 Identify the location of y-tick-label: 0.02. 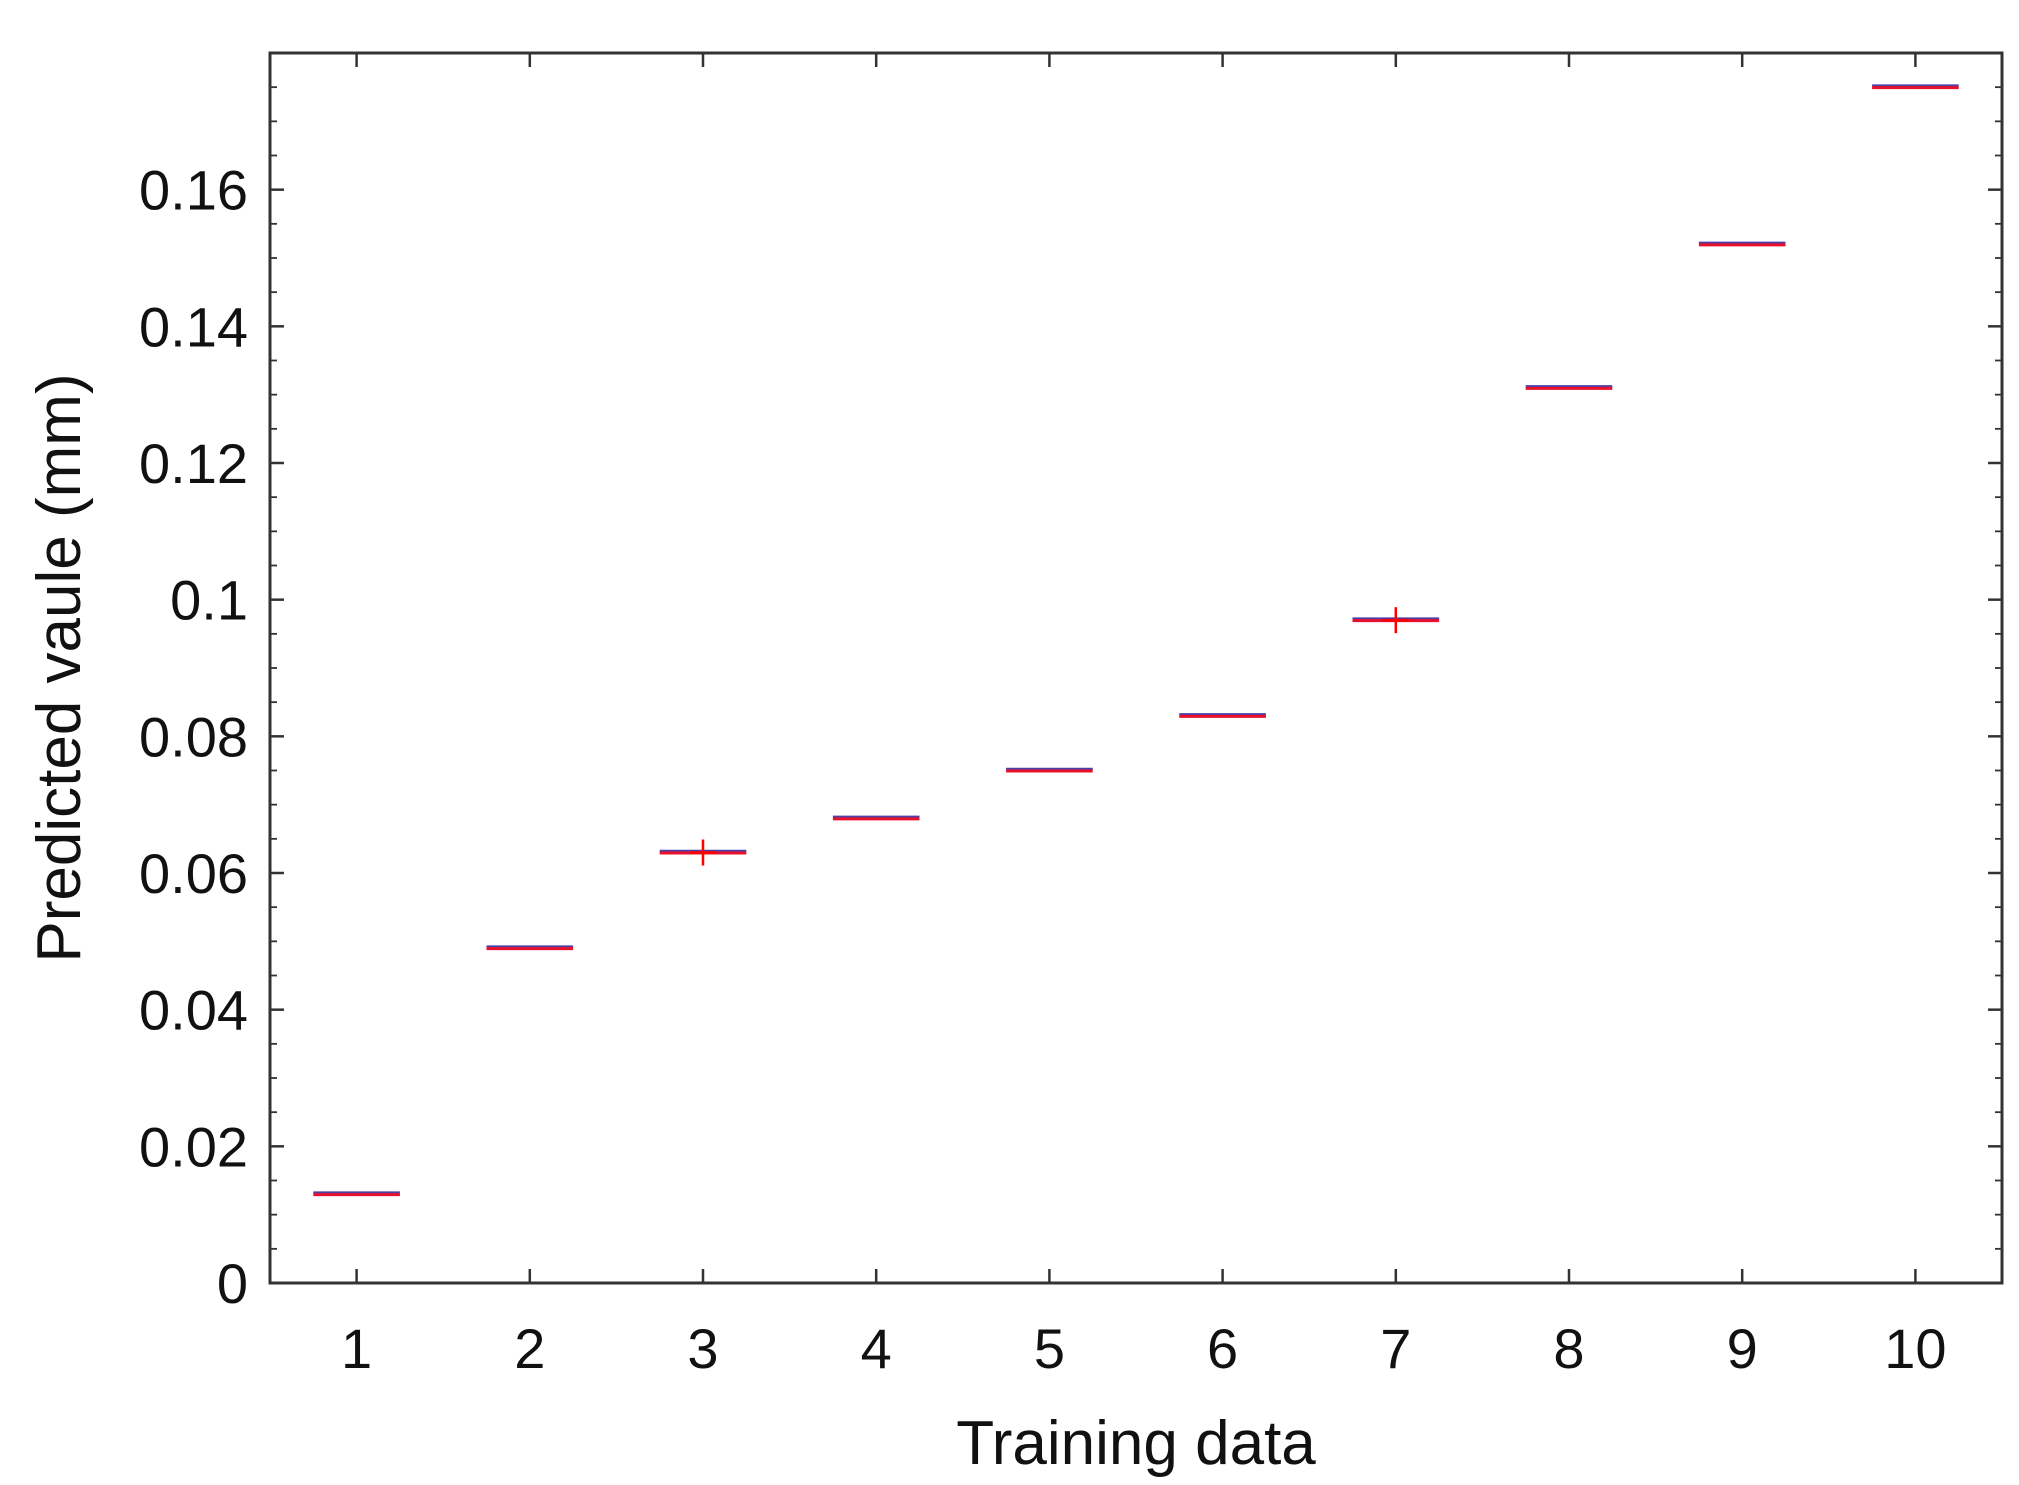
(193, 1146).